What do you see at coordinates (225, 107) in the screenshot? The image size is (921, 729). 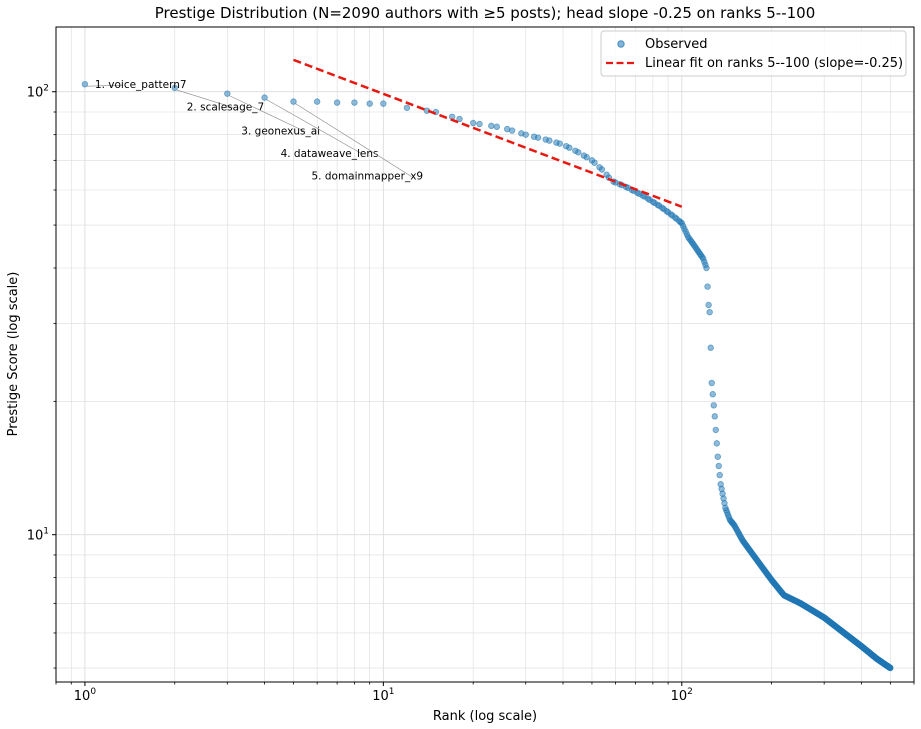 I see `annotation-label: 2. scalesage_7` at bounding box center [225, 107].